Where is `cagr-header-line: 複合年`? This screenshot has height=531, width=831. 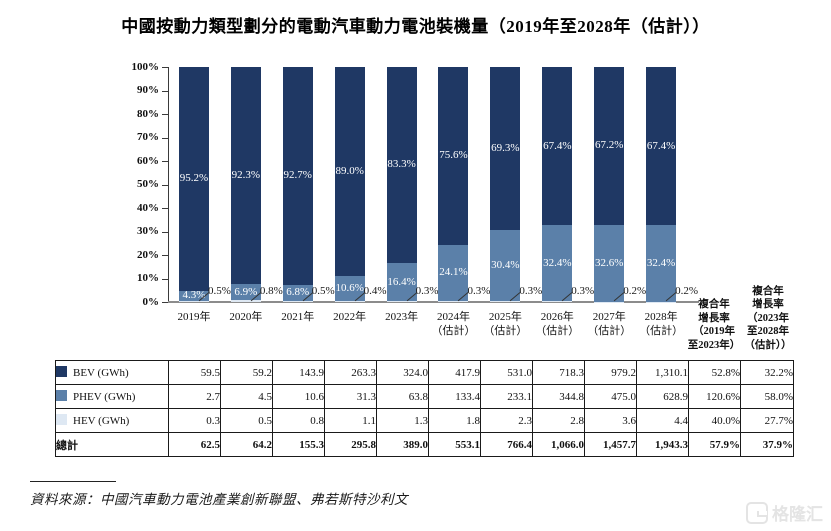 cagr-header-line: 複合年 is located at coordinates (768, 291).